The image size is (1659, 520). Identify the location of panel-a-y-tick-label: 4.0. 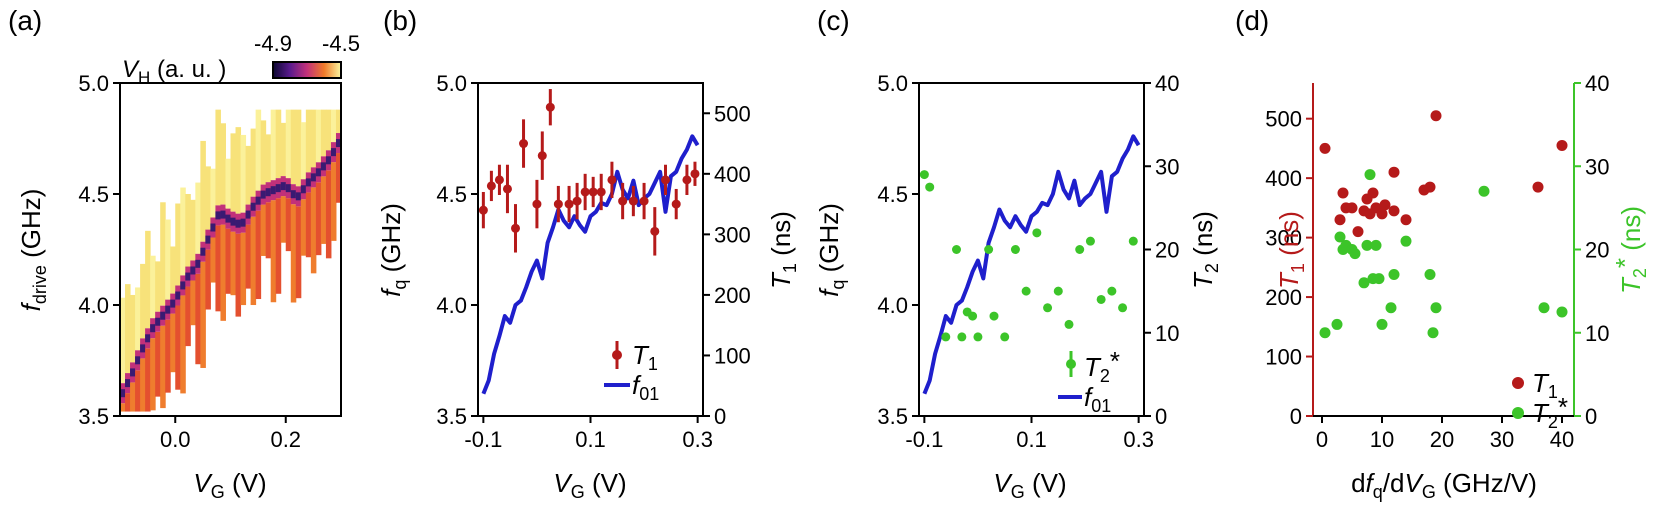
(93, 305).